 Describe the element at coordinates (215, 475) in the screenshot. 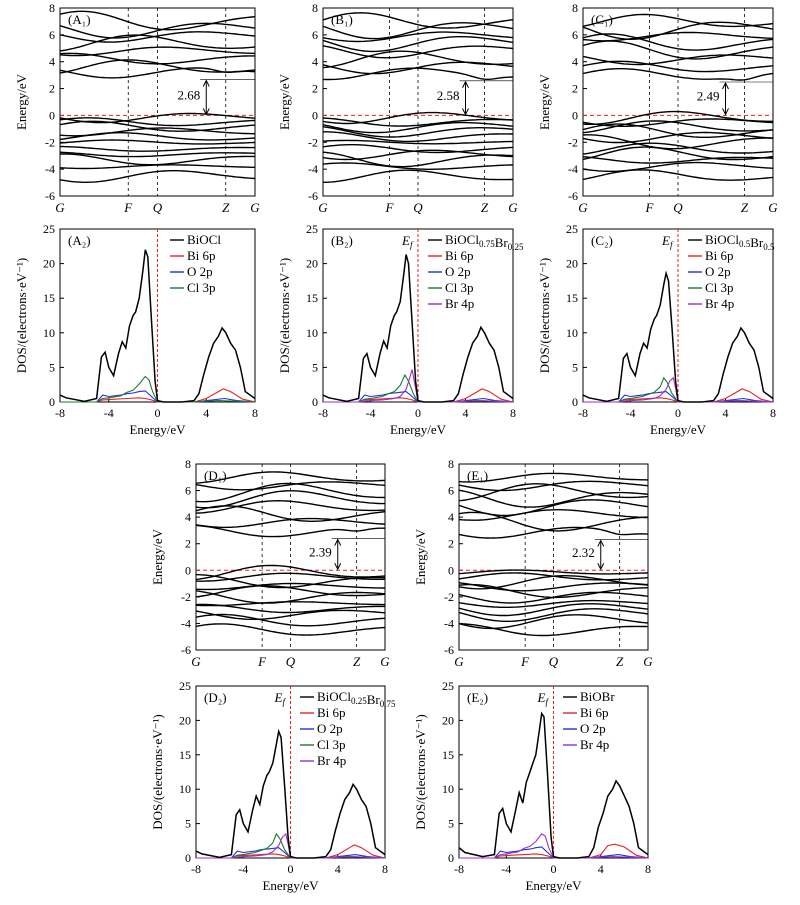

I see `panel-label: (D₁)` at that location.